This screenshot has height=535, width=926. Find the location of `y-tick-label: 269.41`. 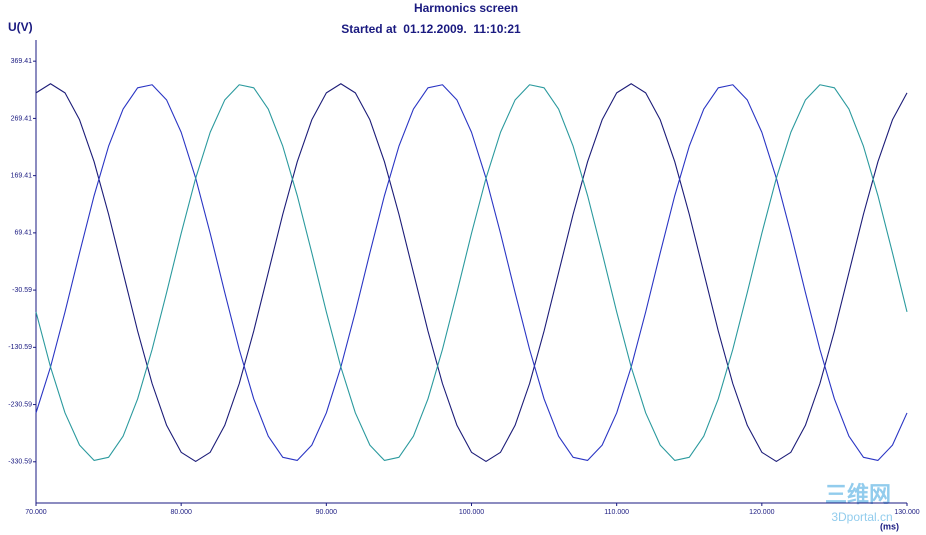

y-tick-label: 269.41 is located at coordinates (22, 118).